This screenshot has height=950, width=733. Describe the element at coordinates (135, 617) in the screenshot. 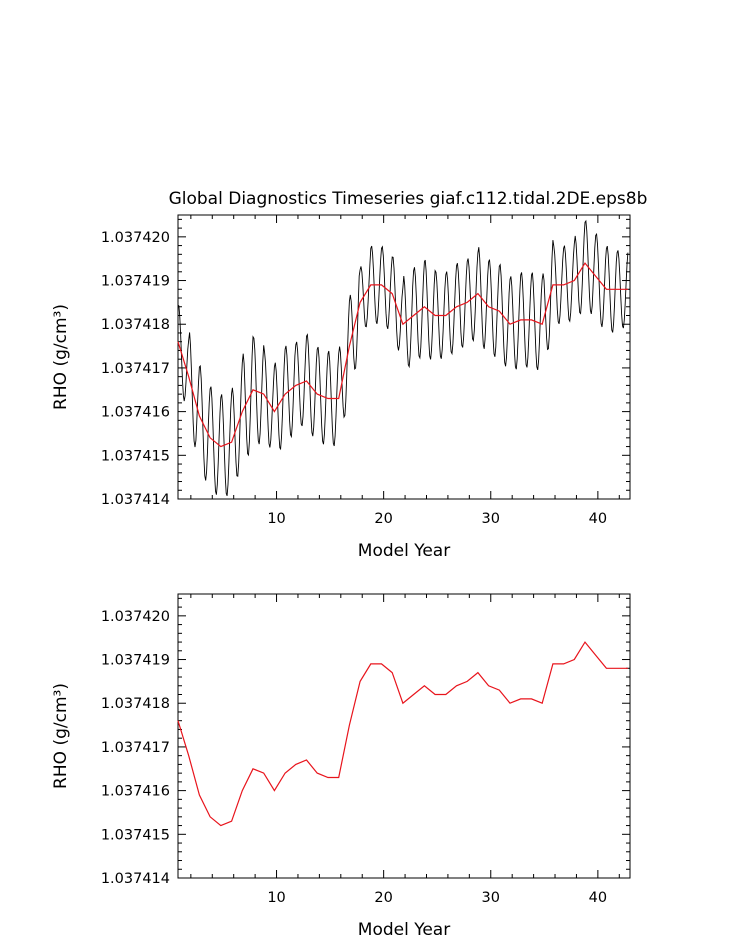

I see `bottom-ytick-label: 1.037420` at that location.